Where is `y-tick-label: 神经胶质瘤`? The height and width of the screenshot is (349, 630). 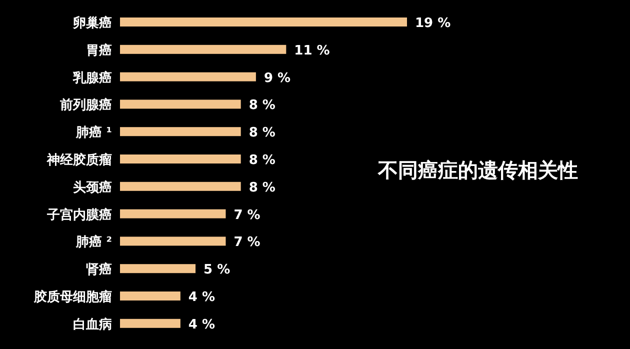
y-tick-label: 神经胶质瘤 is located at coordinates (79, 160).